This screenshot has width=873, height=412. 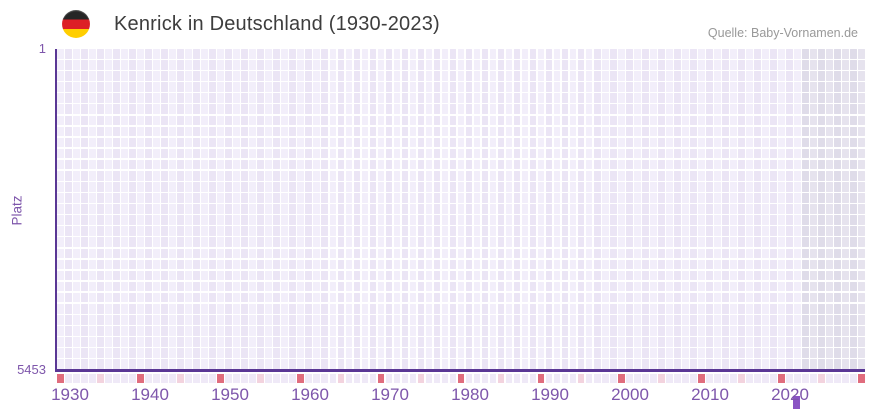 What do you see at coordinates (773, 378) in the screenshot?
I see `year-marker` at bounding box center [773, 378].